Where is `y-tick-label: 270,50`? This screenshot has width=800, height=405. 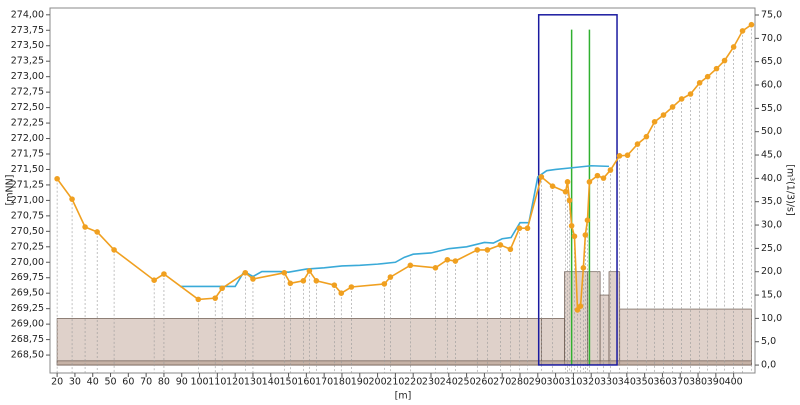 y-tick-label: 270,50 is located at coordinates (27, 231).